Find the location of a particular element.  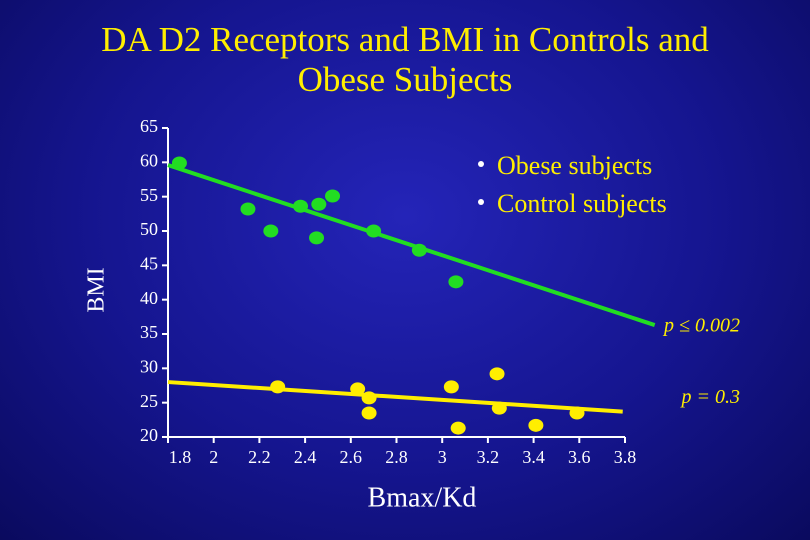

y-tick-label: 40 is located at coordinates (149, 298).